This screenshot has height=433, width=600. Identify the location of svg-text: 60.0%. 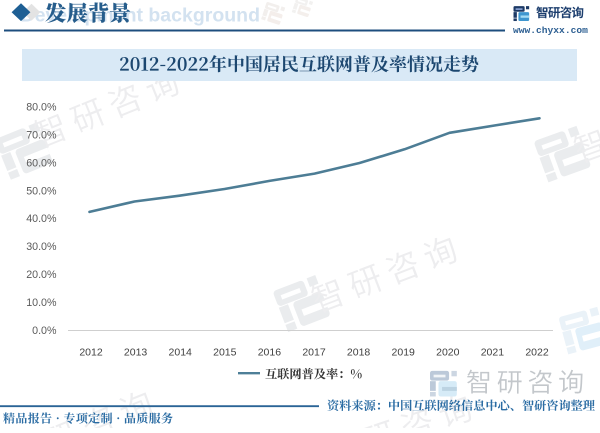
(41, 163).